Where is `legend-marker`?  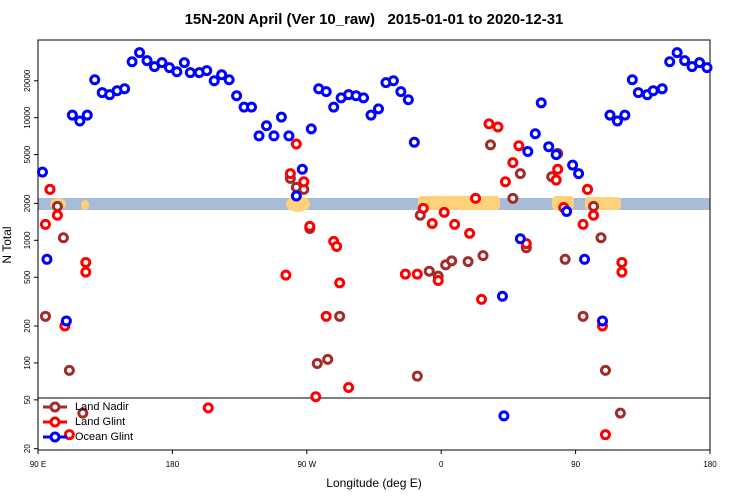
legend-marker is located at coordinates (55, 422).